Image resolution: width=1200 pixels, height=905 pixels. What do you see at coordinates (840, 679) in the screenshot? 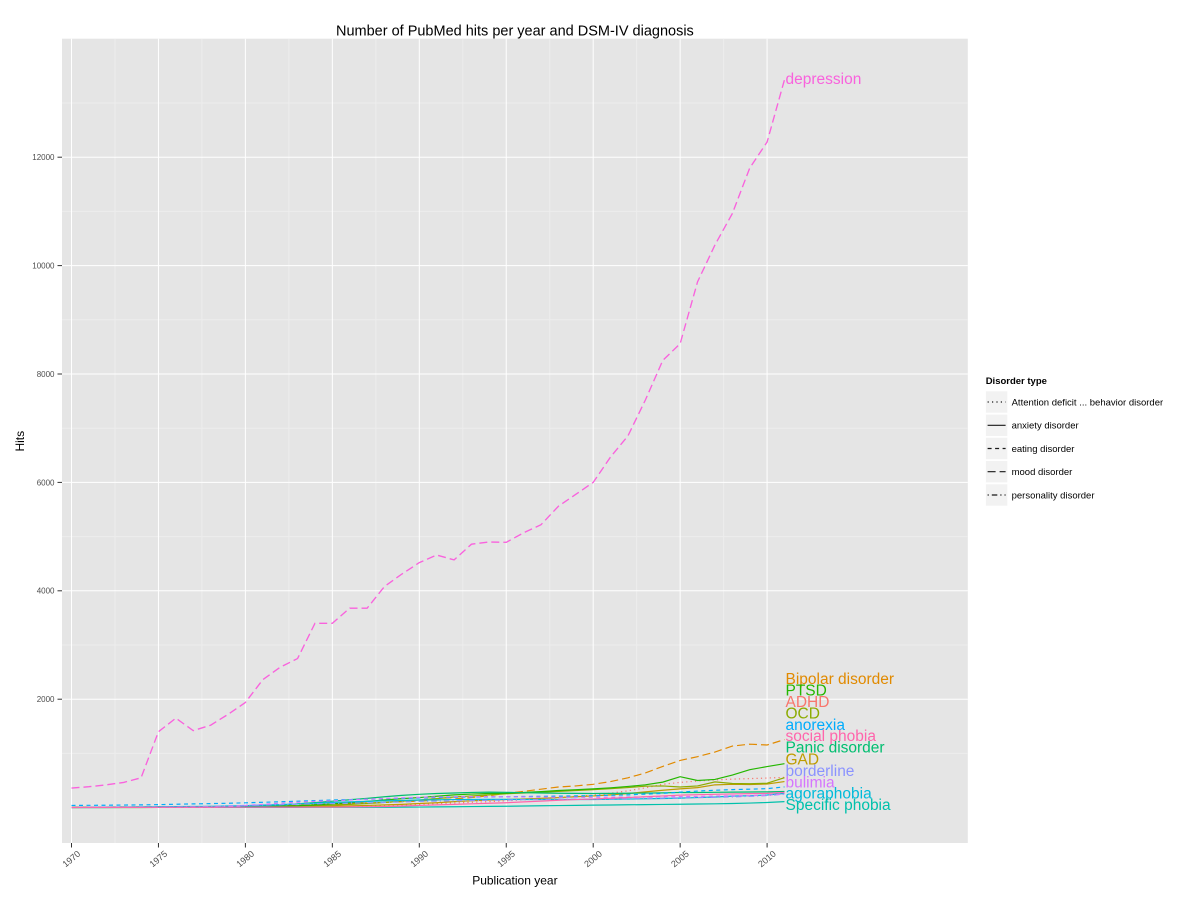
I see `svg-text: Bipolar disorder` at bounding box center [840, 679].